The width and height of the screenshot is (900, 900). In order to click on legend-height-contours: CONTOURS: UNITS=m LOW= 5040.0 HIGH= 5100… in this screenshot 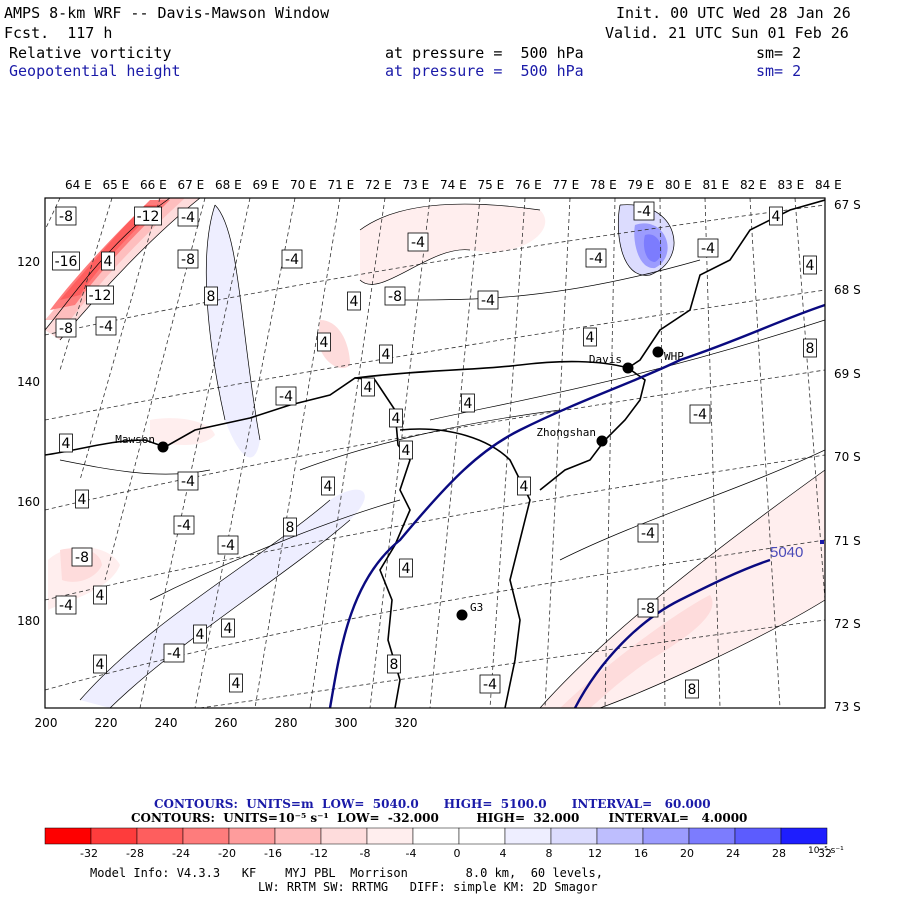, I will do `click(432, 804)`.